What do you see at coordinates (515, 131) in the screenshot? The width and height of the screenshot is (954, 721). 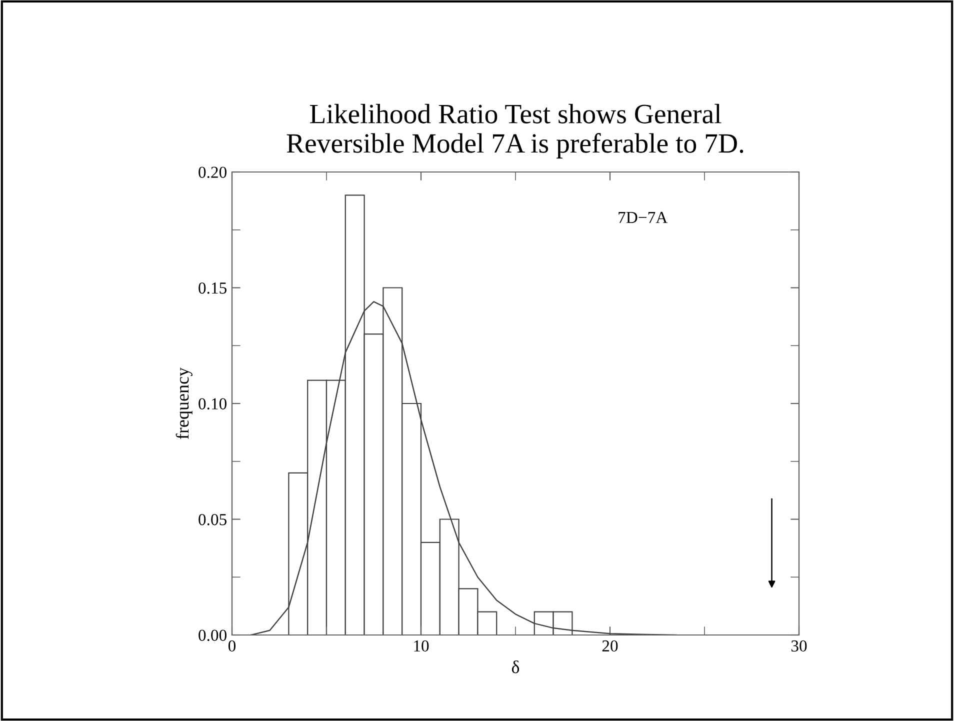 I see `chart-title: Likelihood Ratio Test shows General Reversible Model 7A is preferable to 7D.` at bounding box center [515, 131].